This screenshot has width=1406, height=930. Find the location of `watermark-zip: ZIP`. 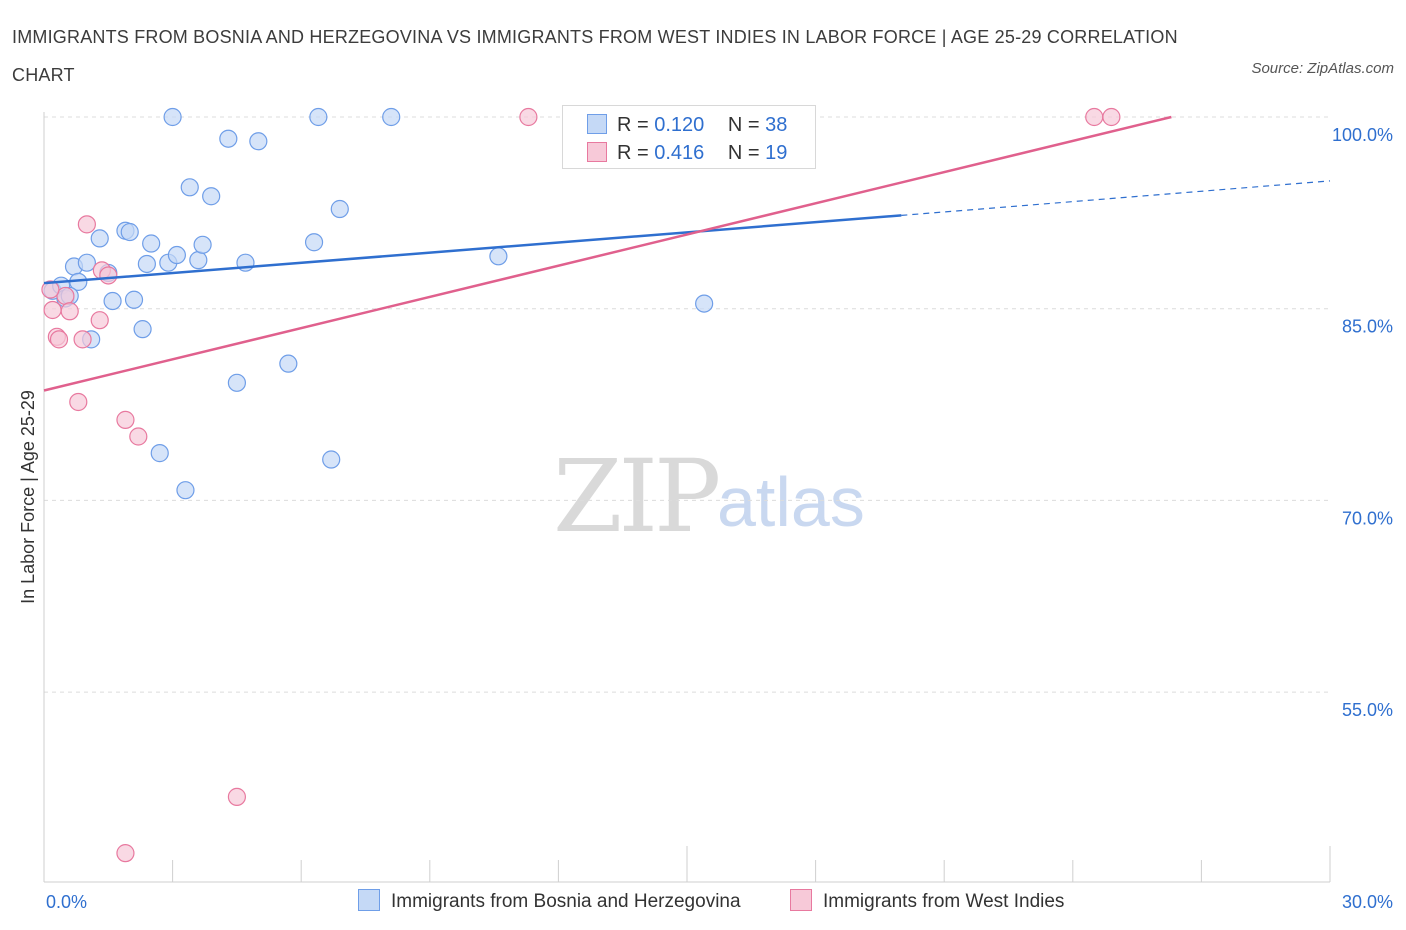

watermark-zip: ZIP is located at coordinates (637, 496).